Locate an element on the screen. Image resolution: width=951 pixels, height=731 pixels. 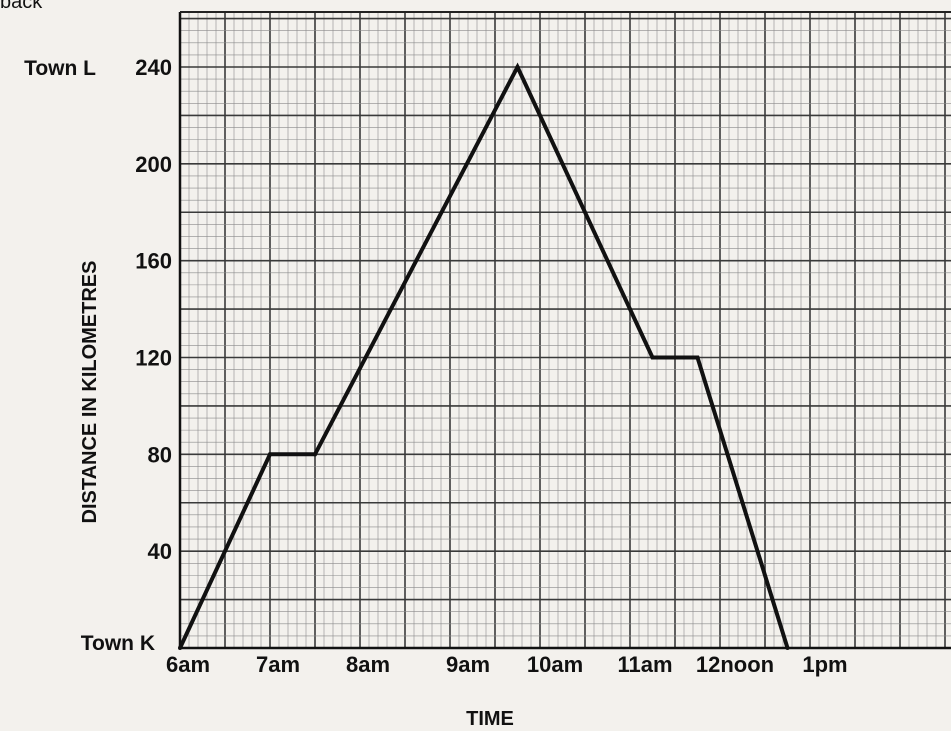
x-tick-label: 7am is located at coordinates (278, 664).